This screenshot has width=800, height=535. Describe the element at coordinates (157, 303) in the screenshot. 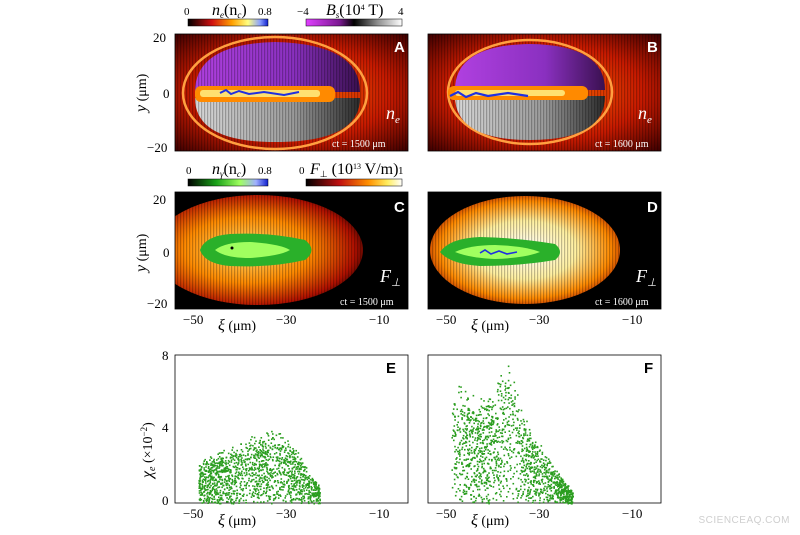

I see `panel-c-ytick-bot: −20` at that location.